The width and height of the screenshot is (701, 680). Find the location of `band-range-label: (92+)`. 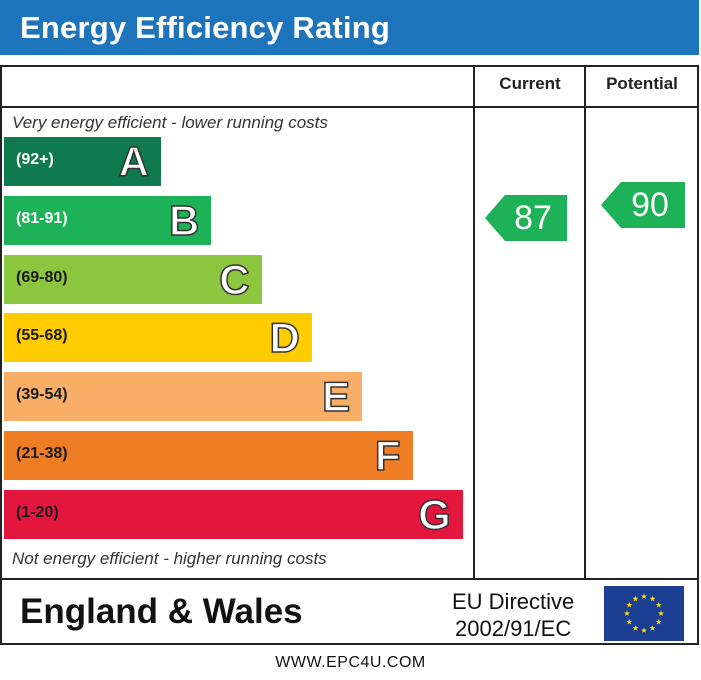

band-range-label: (92+) is located at coordinates (35, 159).